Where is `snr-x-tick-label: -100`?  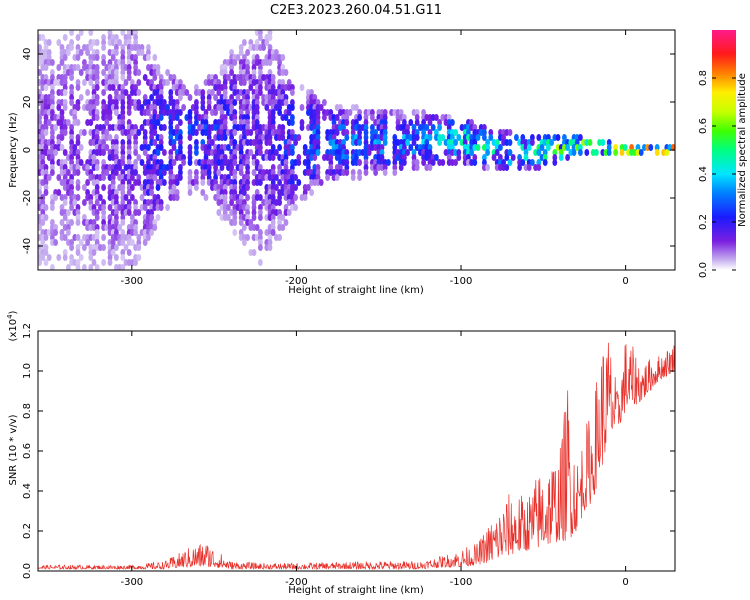
snr-x-tick-label: -100 is located at coordinates (461, 582).